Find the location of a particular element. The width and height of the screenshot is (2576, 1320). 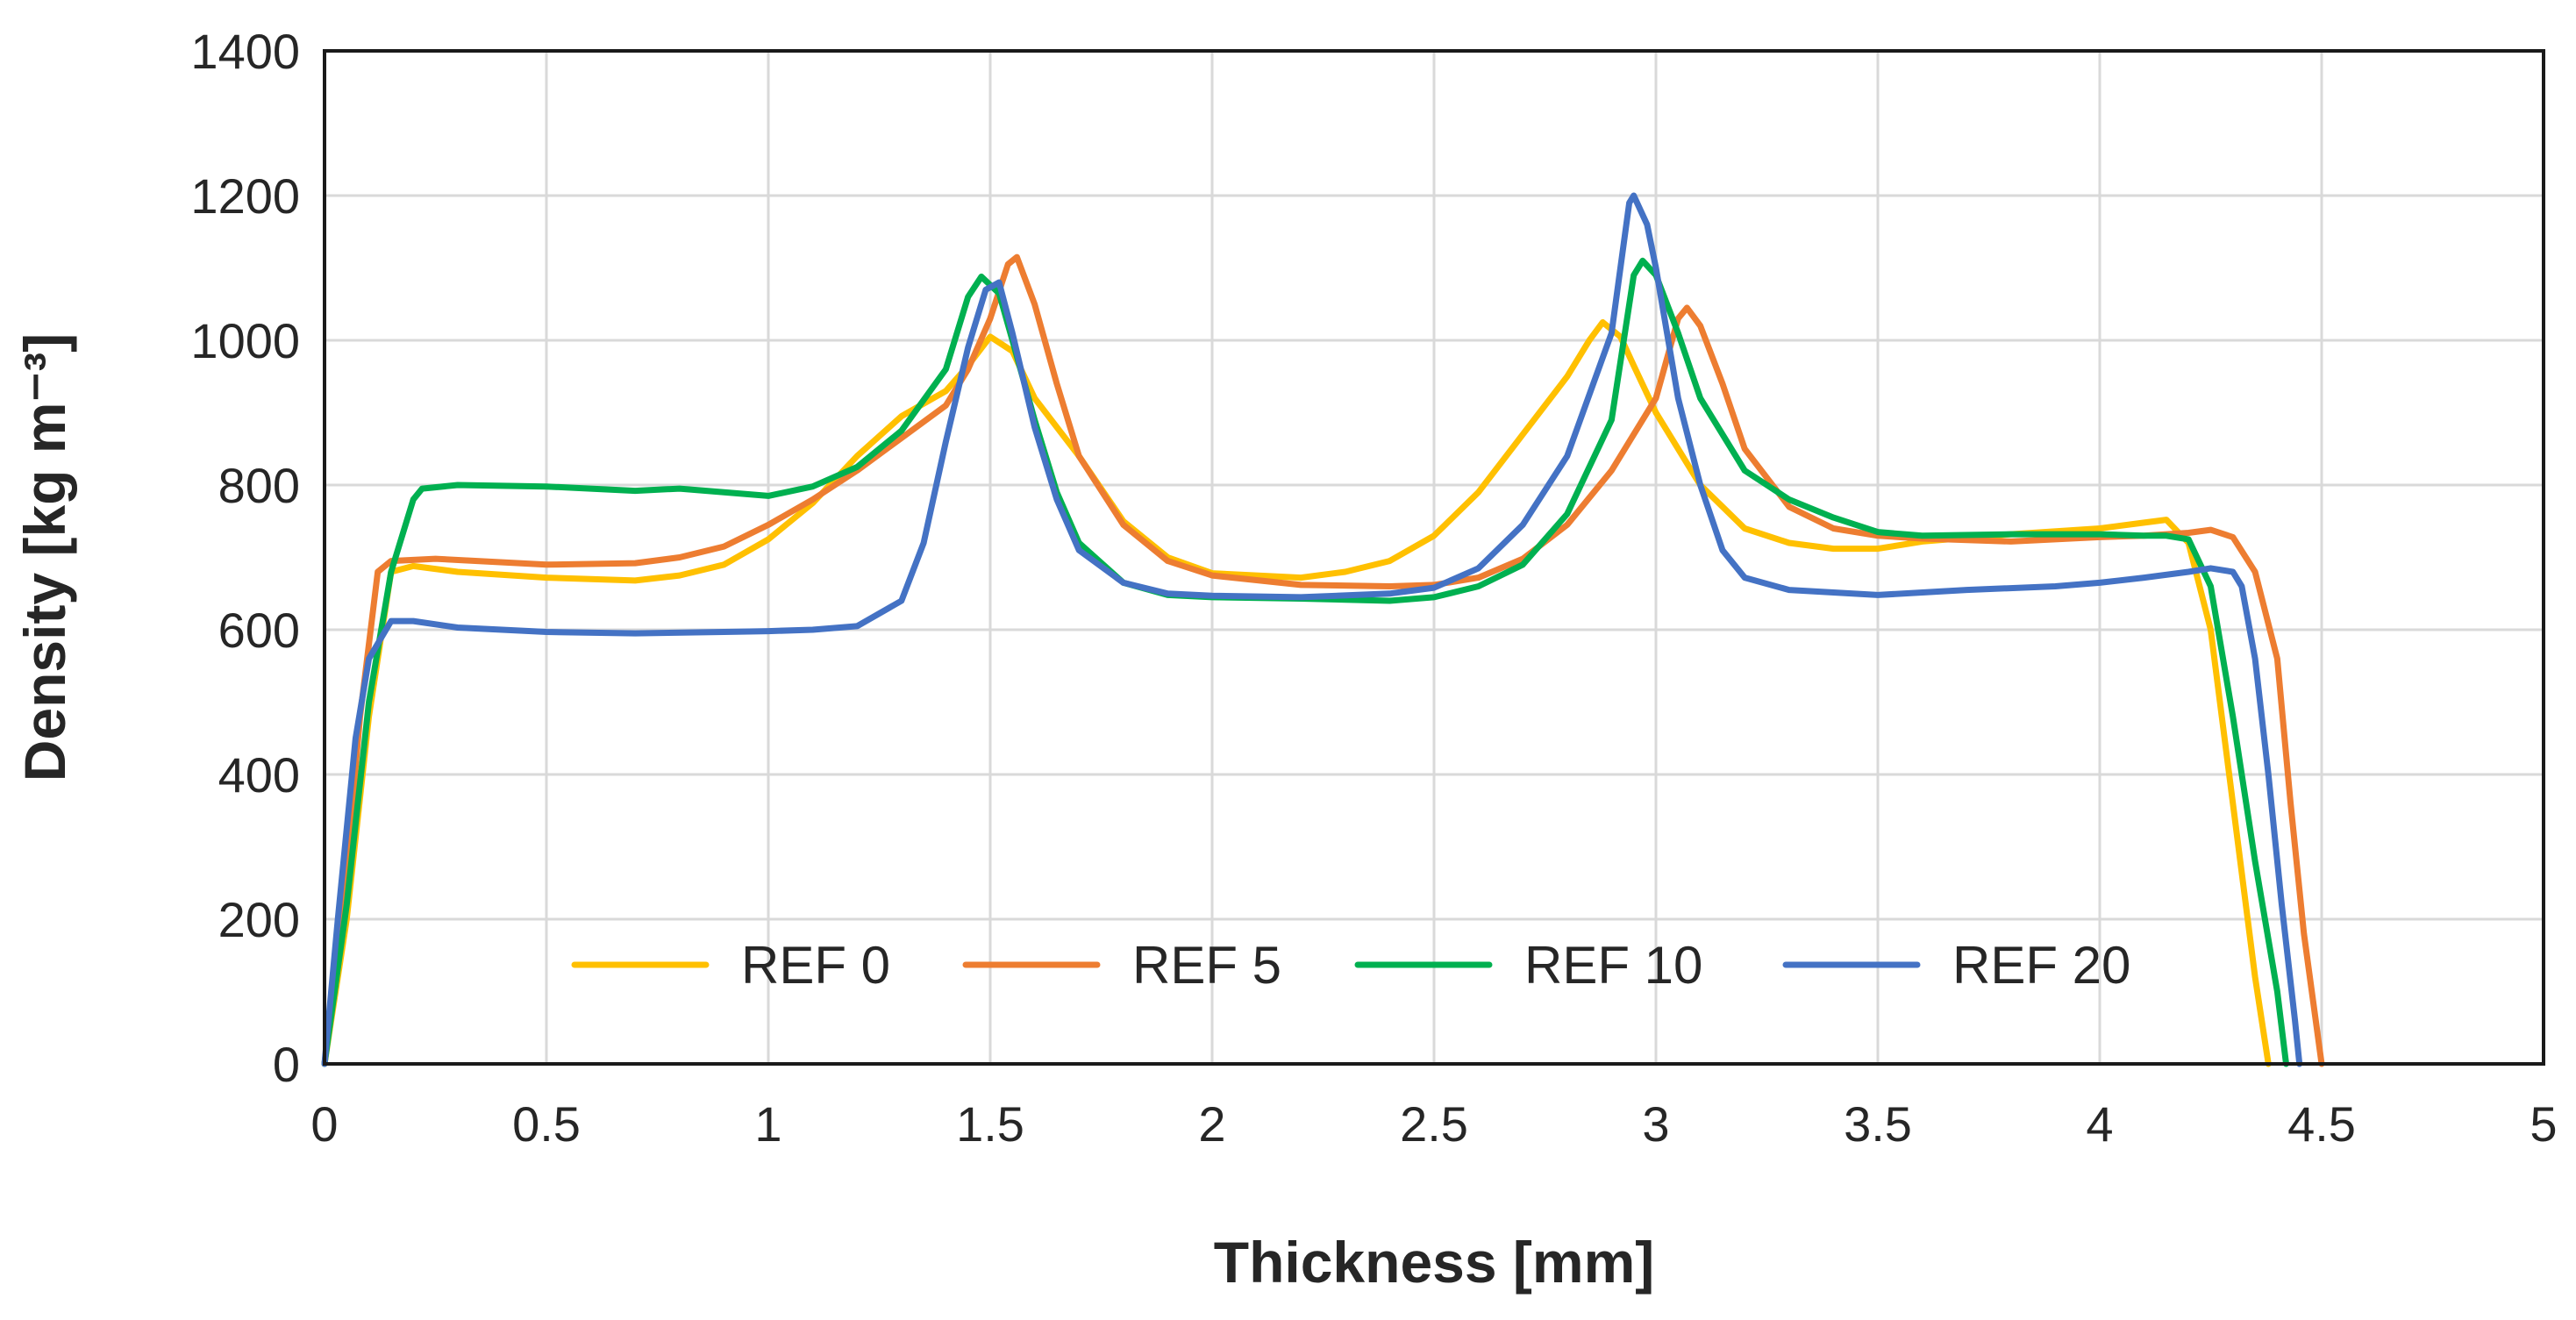

x-tick-label: 2.5 is located at coordinates (1434, 1124).